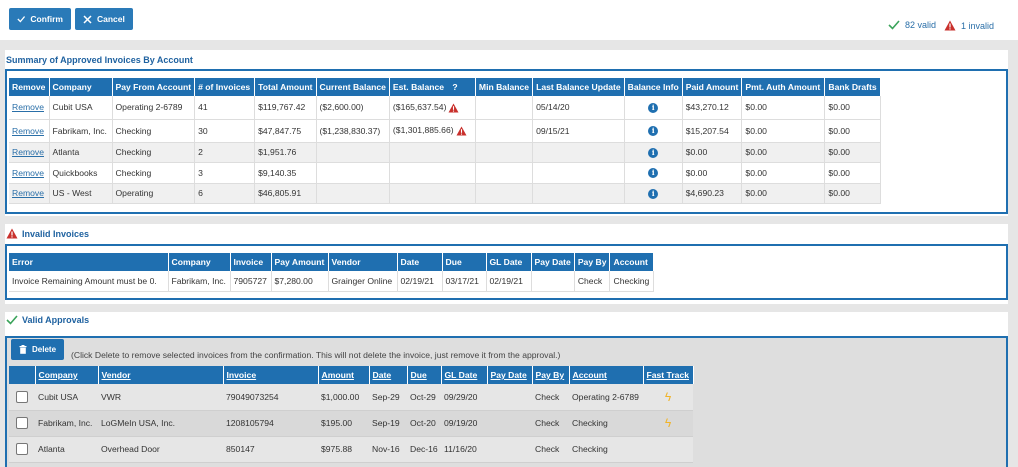 The image size is (1018, 467). Describe the element at coordinates (46, 19) in the screenshot. I see `confirm-label: Confirm` at that location.